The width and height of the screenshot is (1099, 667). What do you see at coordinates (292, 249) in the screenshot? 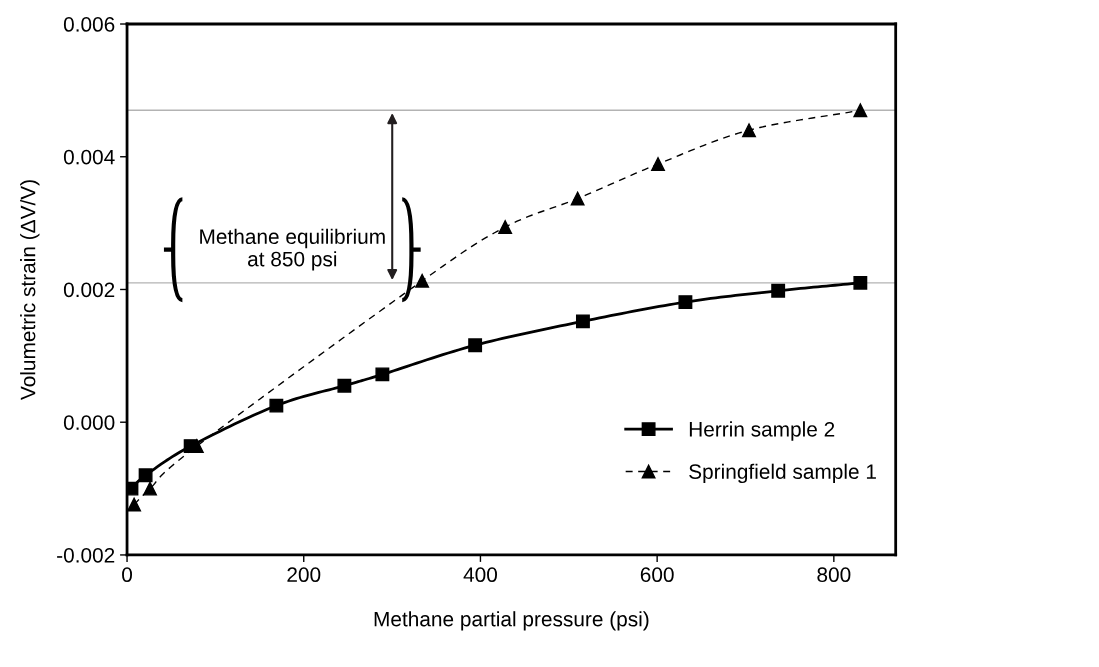
I see `annotation: Methane equilibrium at 850 psi` at bounding box center [292, 249].